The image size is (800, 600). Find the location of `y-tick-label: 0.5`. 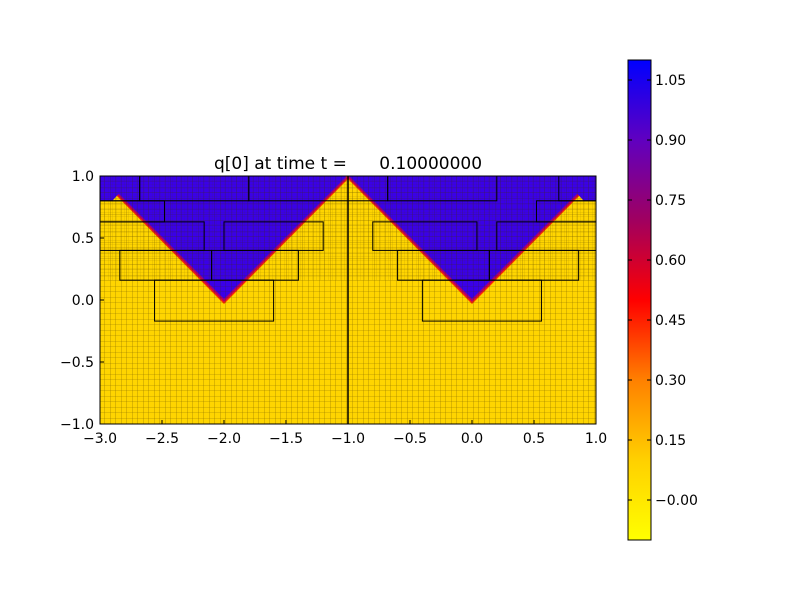

y-tick-label: 0.5 is located at coordinates (83, 239).